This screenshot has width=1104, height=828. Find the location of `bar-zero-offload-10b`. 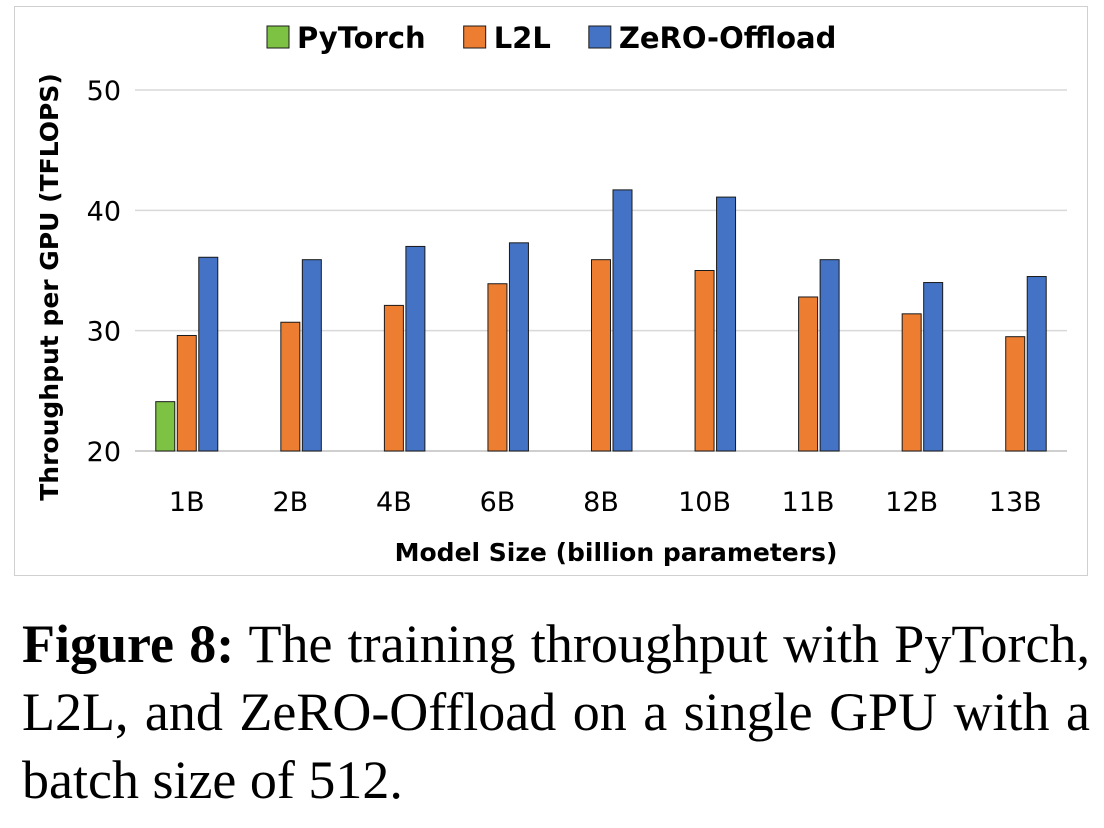

bar-zero-offload-10b is located at coordinates (726, 324).